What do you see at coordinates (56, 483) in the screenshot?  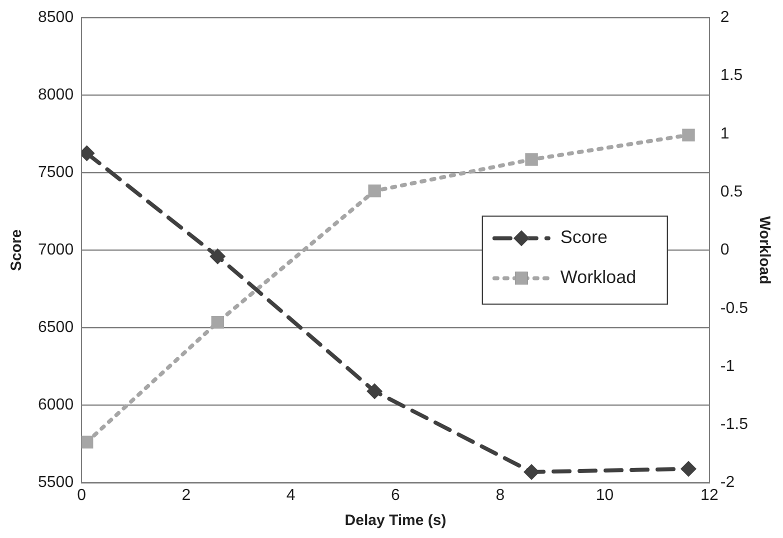 I see `y-tick-label: 5500` at bounding box center [56, 483].